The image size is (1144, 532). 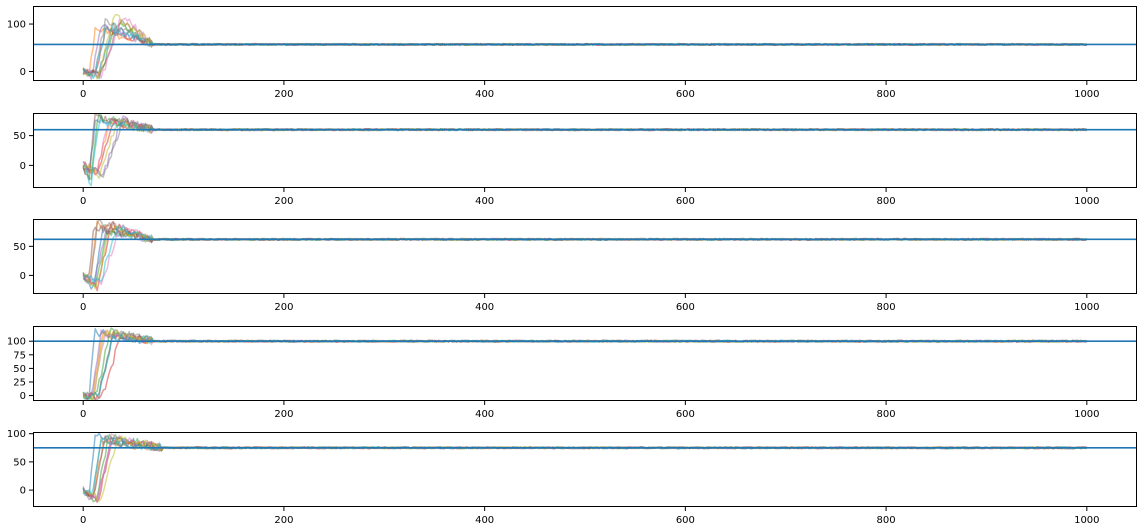 I want to click on y-tick-label: 75, so click(x=19, y=355).